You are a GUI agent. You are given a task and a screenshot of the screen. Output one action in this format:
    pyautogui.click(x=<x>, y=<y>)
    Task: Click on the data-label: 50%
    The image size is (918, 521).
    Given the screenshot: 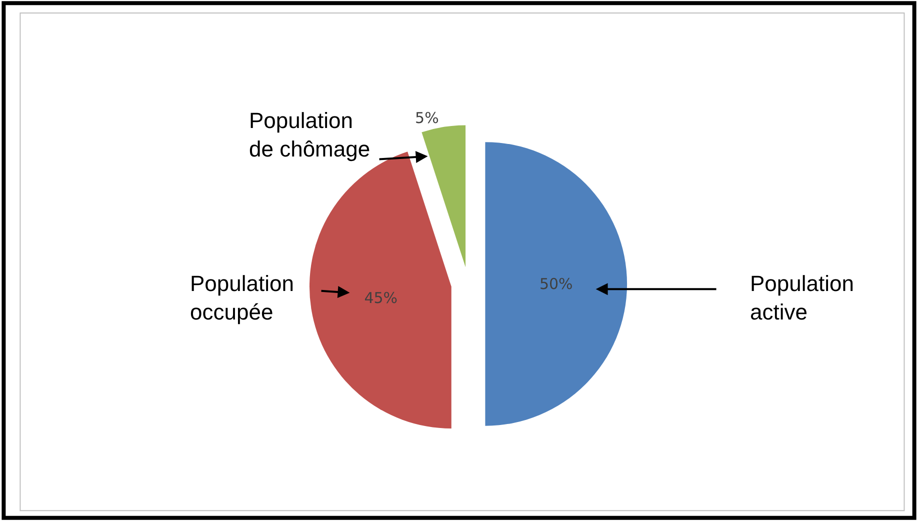 What is the action you would take?
    pyautogui.click(x=556, y=283)
    